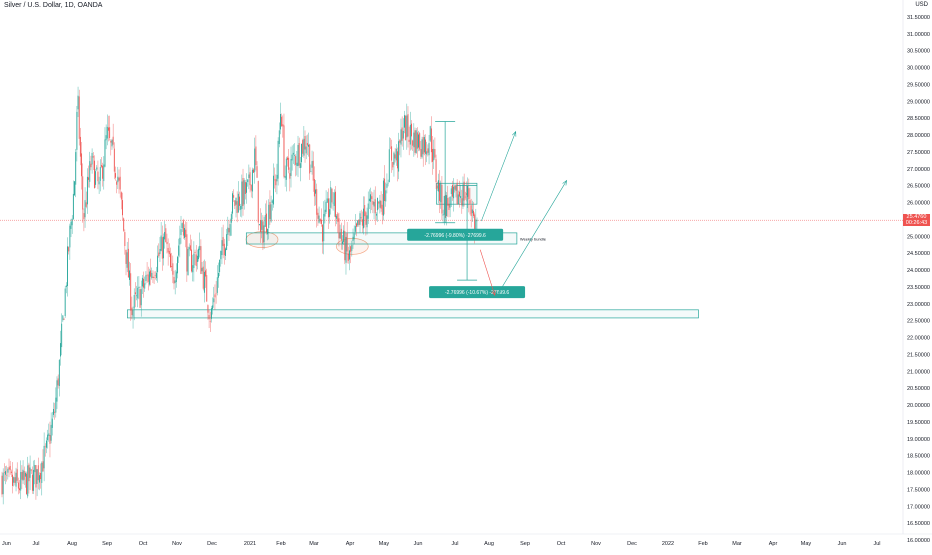  What do you see at coordinates (523, 213) in the screenshot?
I see `arrows` at bounding box center [523, 213].